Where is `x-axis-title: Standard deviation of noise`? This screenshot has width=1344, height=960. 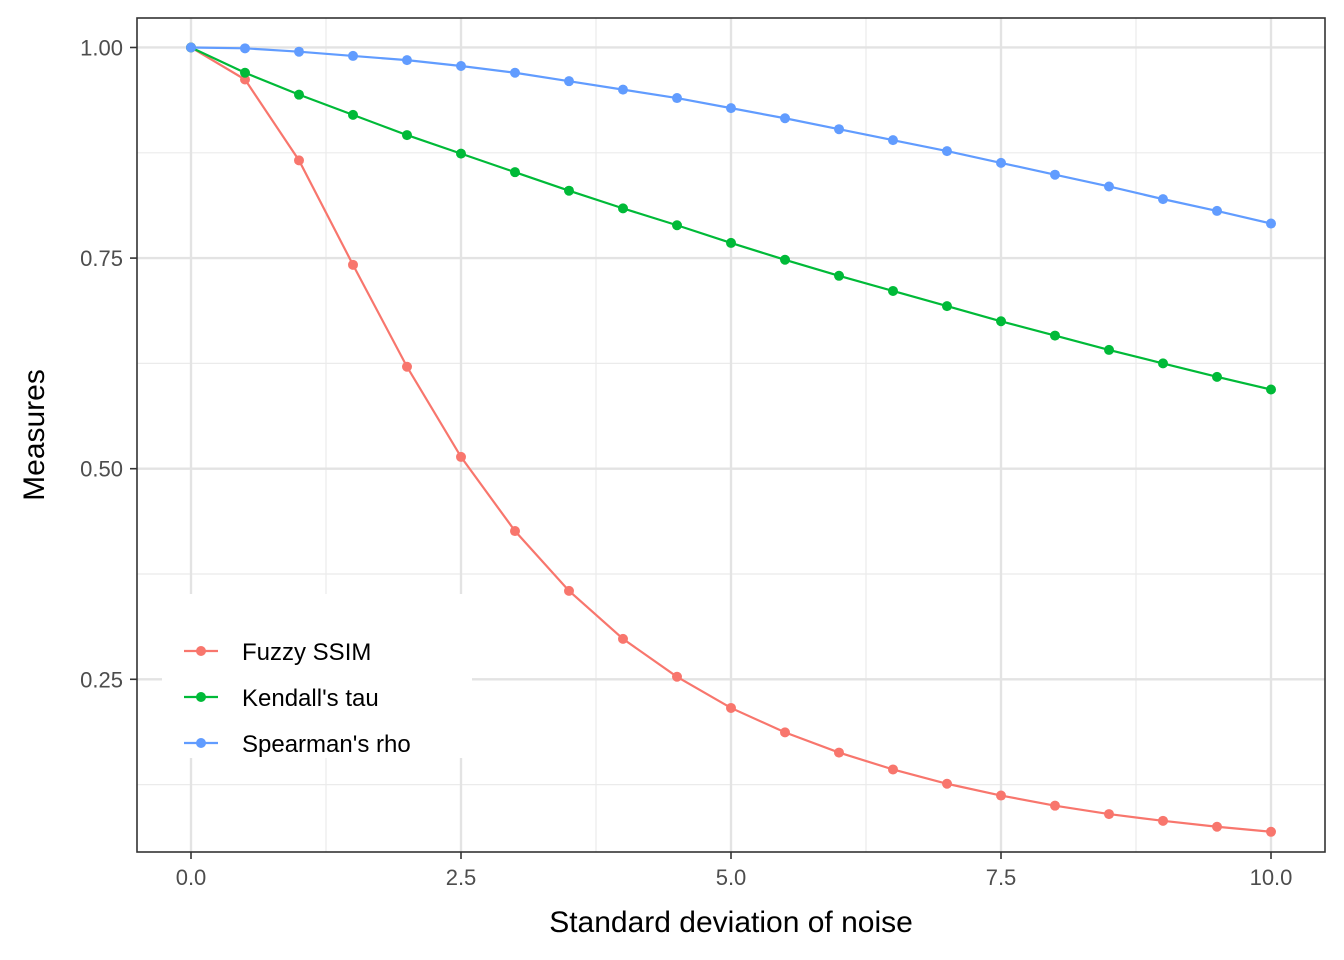
x-axis-title: Standard deviation of noise is located at coordinates (731, 922).